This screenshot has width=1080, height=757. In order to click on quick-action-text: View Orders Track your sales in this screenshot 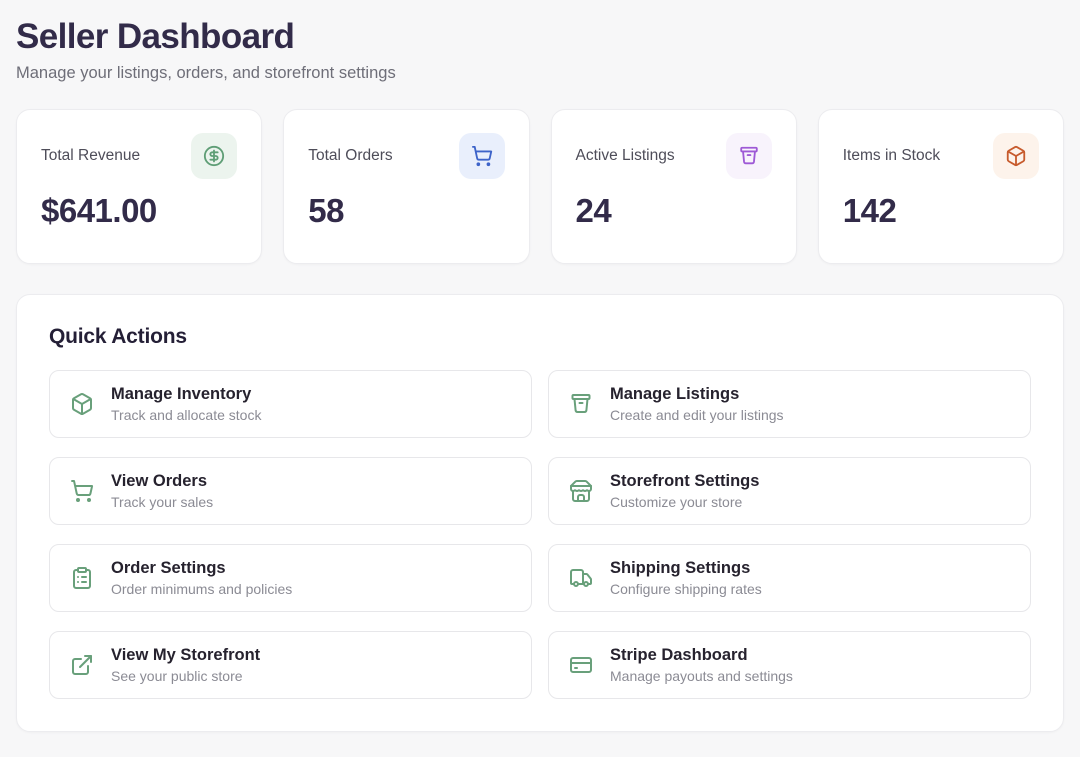, I will do `click(162, 491)`.